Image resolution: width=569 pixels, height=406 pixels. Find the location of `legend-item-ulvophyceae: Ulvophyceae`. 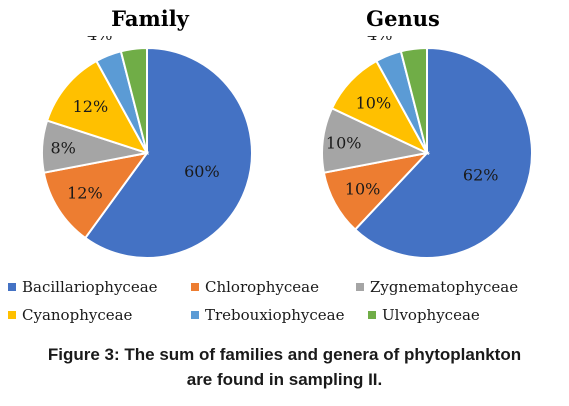

legend-item-ulvophyceae: Ulvophyceae is located at coordinates (424, 315).